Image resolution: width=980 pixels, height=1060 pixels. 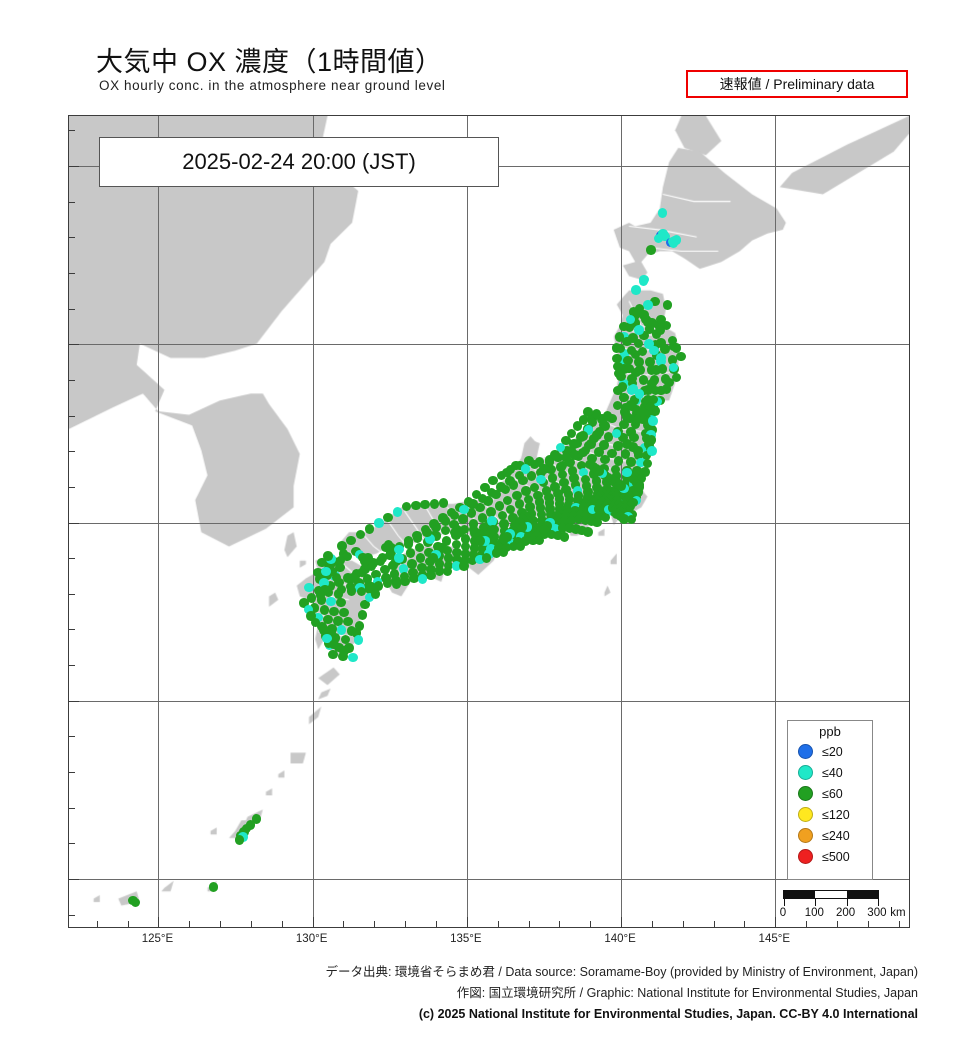 I want to click on legend-item-label: ≤120, so click(x=836, y=814).